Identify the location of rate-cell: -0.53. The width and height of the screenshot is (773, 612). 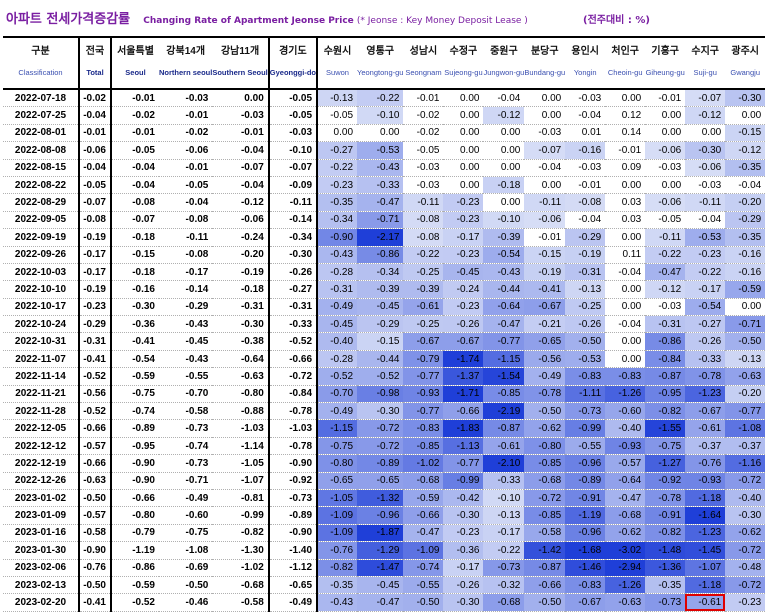
(380, 150).